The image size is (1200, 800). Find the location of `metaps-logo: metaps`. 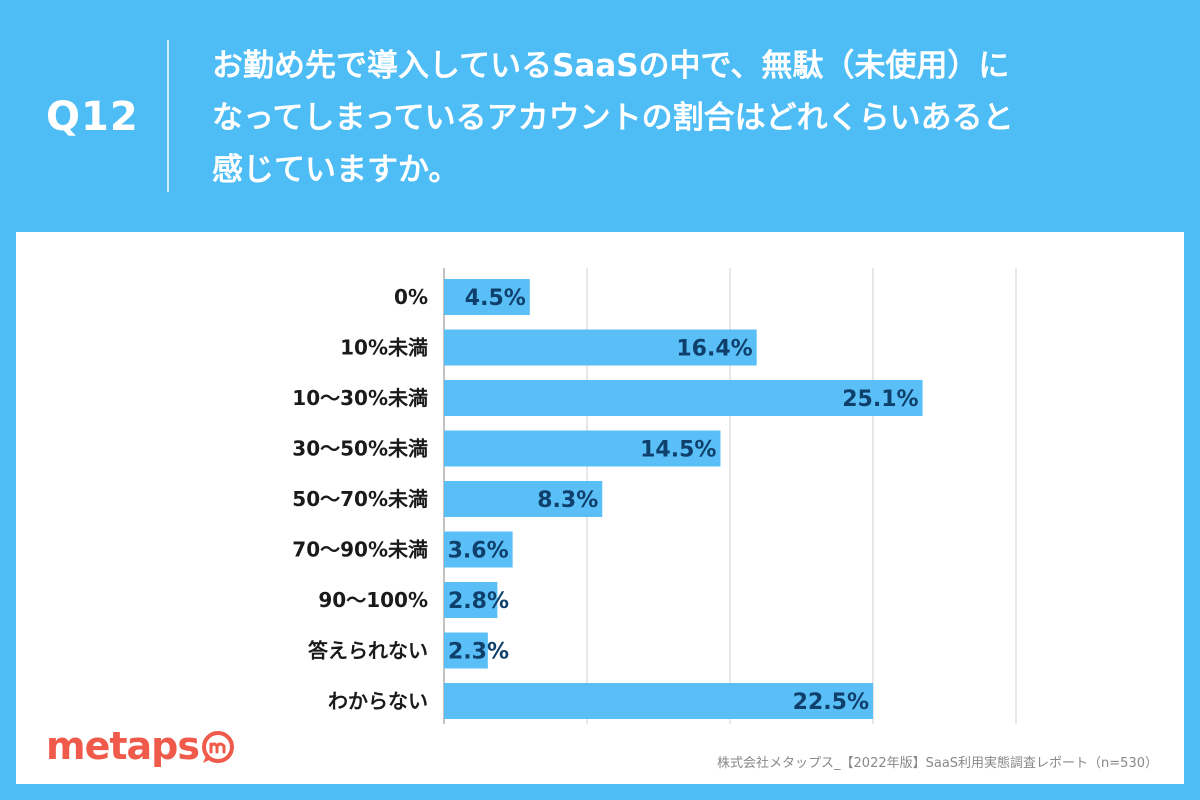

metaps-logo: metaps is located at coordinates (141, 746).